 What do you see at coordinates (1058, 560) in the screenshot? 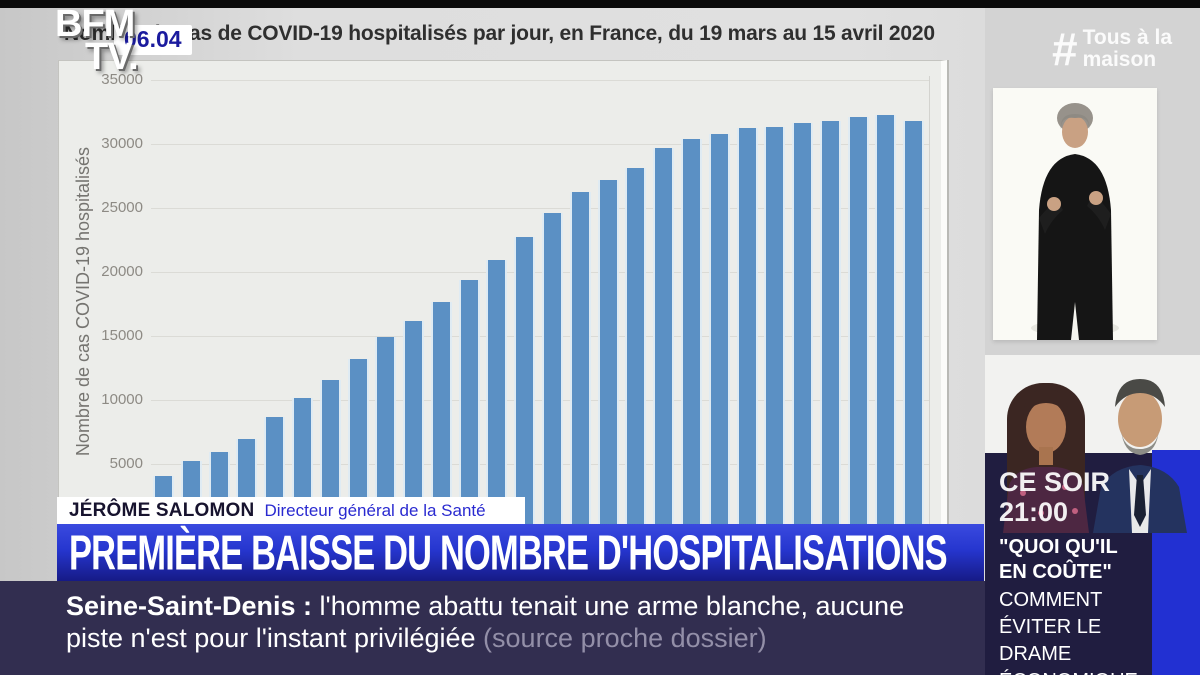
I see `promo-show-title: "QUOI QU'IL EN COÛTE"` at bounding box center [1058, 560].